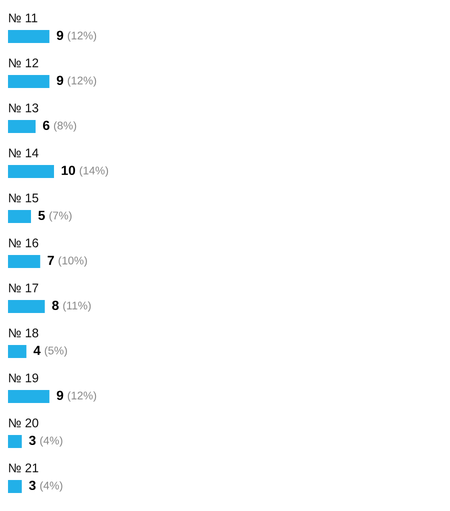 Image resolution: width=450 pixels, height=511 pixels. I want to click on data-label: 6 (8%), so click(59, 126).